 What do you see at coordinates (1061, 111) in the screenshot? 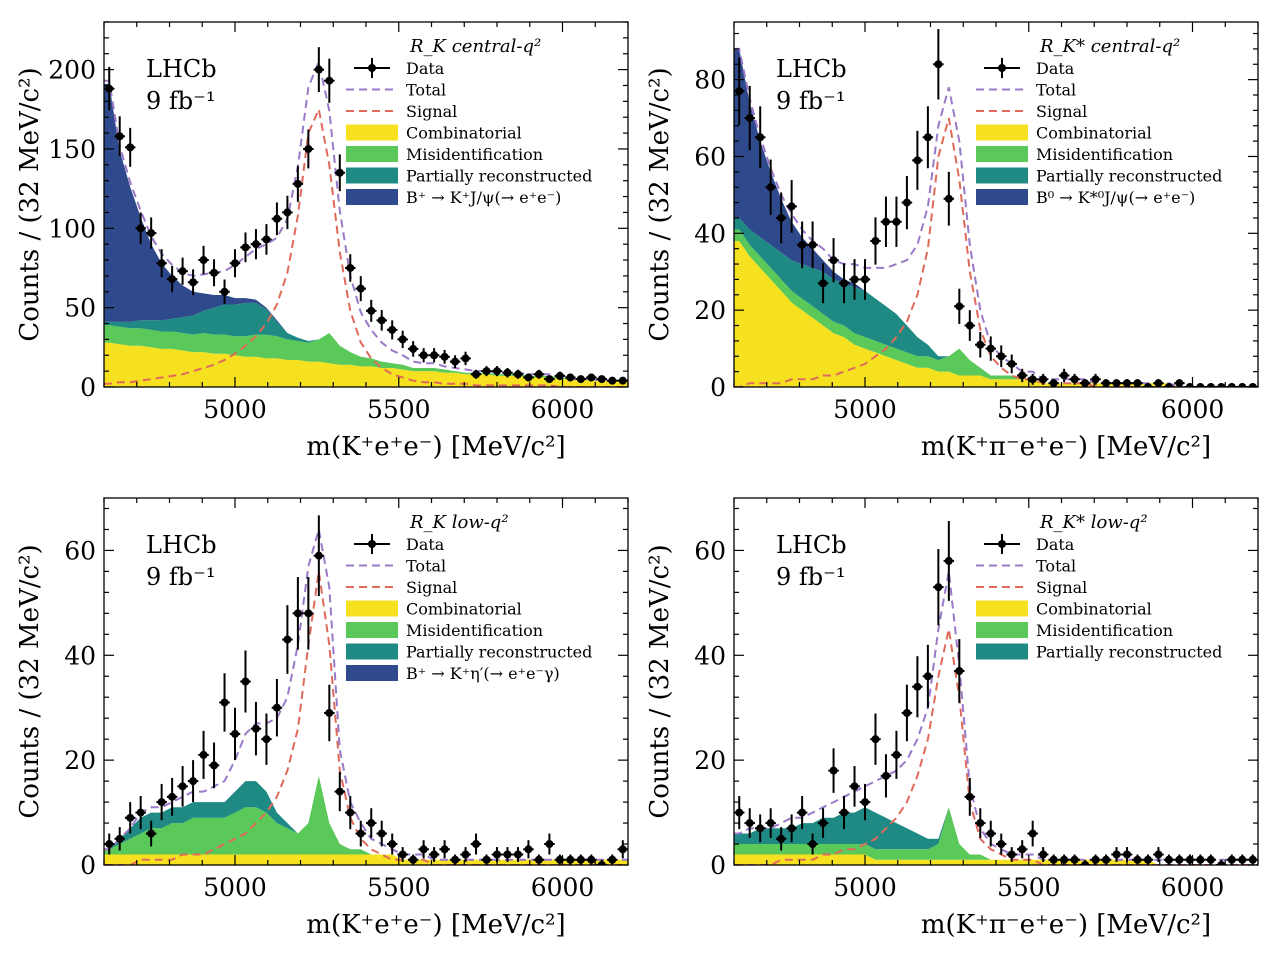
I see `legend-label: Signal` at bounding box center [1061, 111].